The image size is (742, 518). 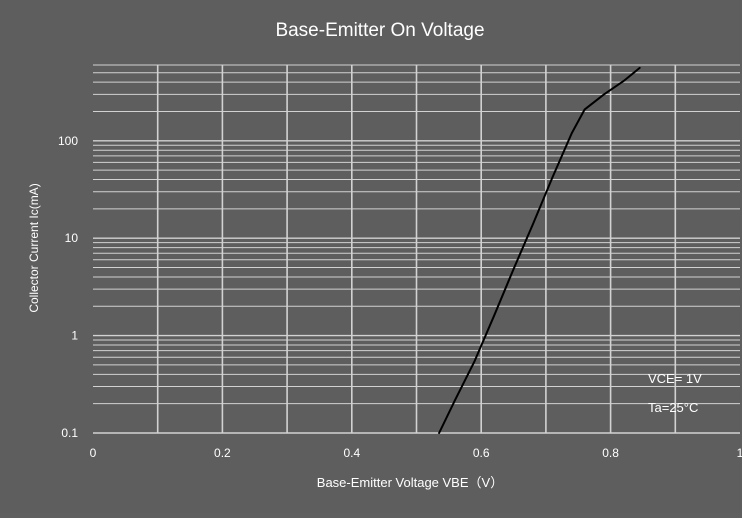 What do you see at coordinates (610, 453) in the screenshot?
I see `x-tick-label: 0.8` at bounding box center [610, 453].